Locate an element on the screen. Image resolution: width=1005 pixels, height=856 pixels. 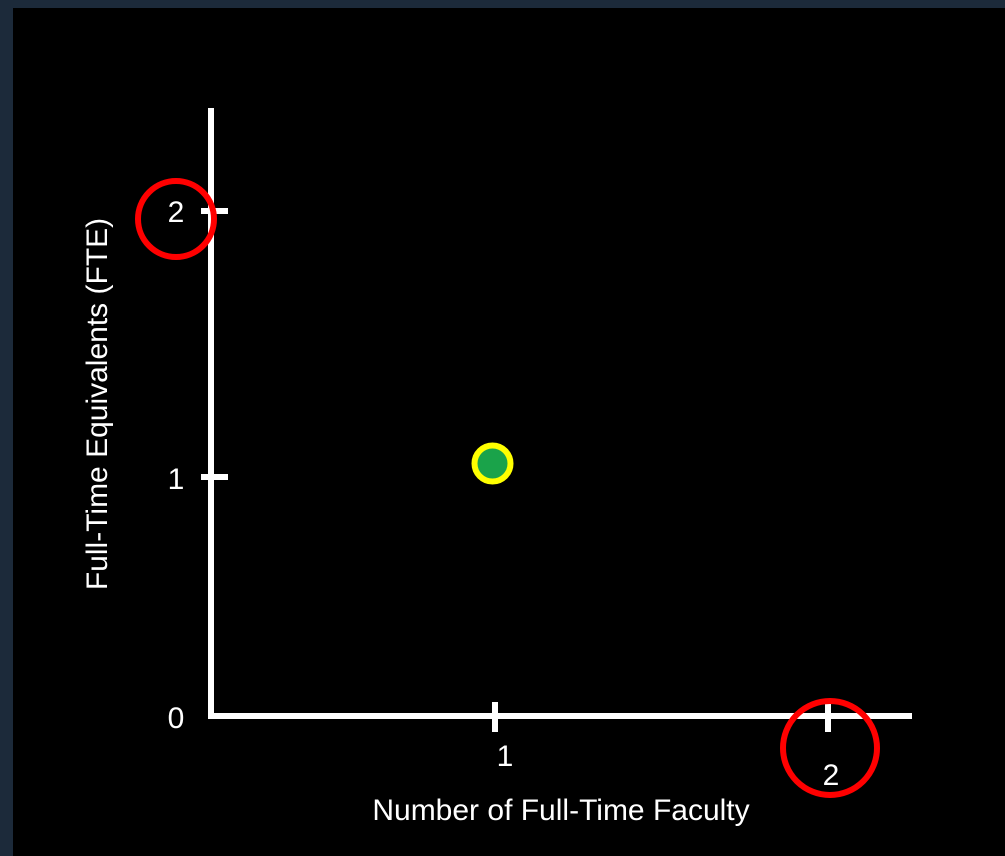
data-point is located at coordinates (492, 463).